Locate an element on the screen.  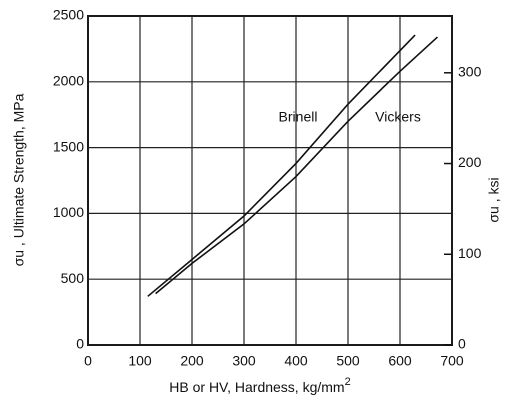
series-label: Brinell is located at coordinates (298, 117).